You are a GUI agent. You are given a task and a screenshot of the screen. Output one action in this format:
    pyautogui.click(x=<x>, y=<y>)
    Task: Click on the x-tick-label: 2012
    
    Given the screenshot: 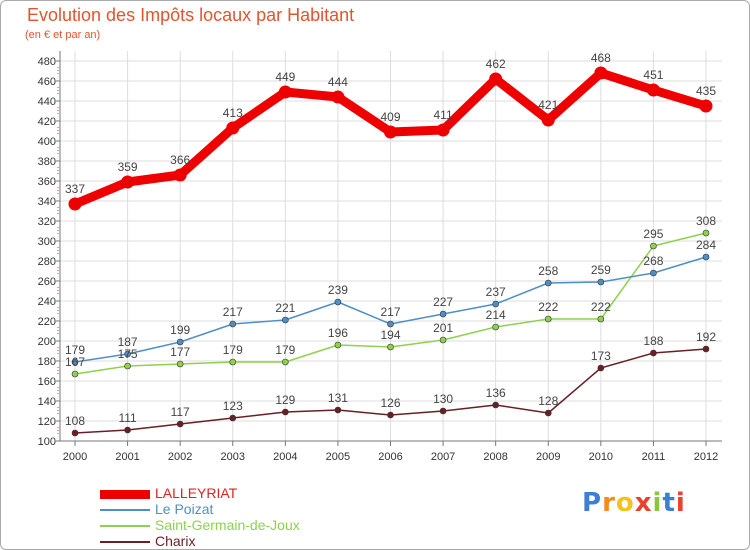 What is the action you would take?
    pyautogui.click(x=706, y=457)
    